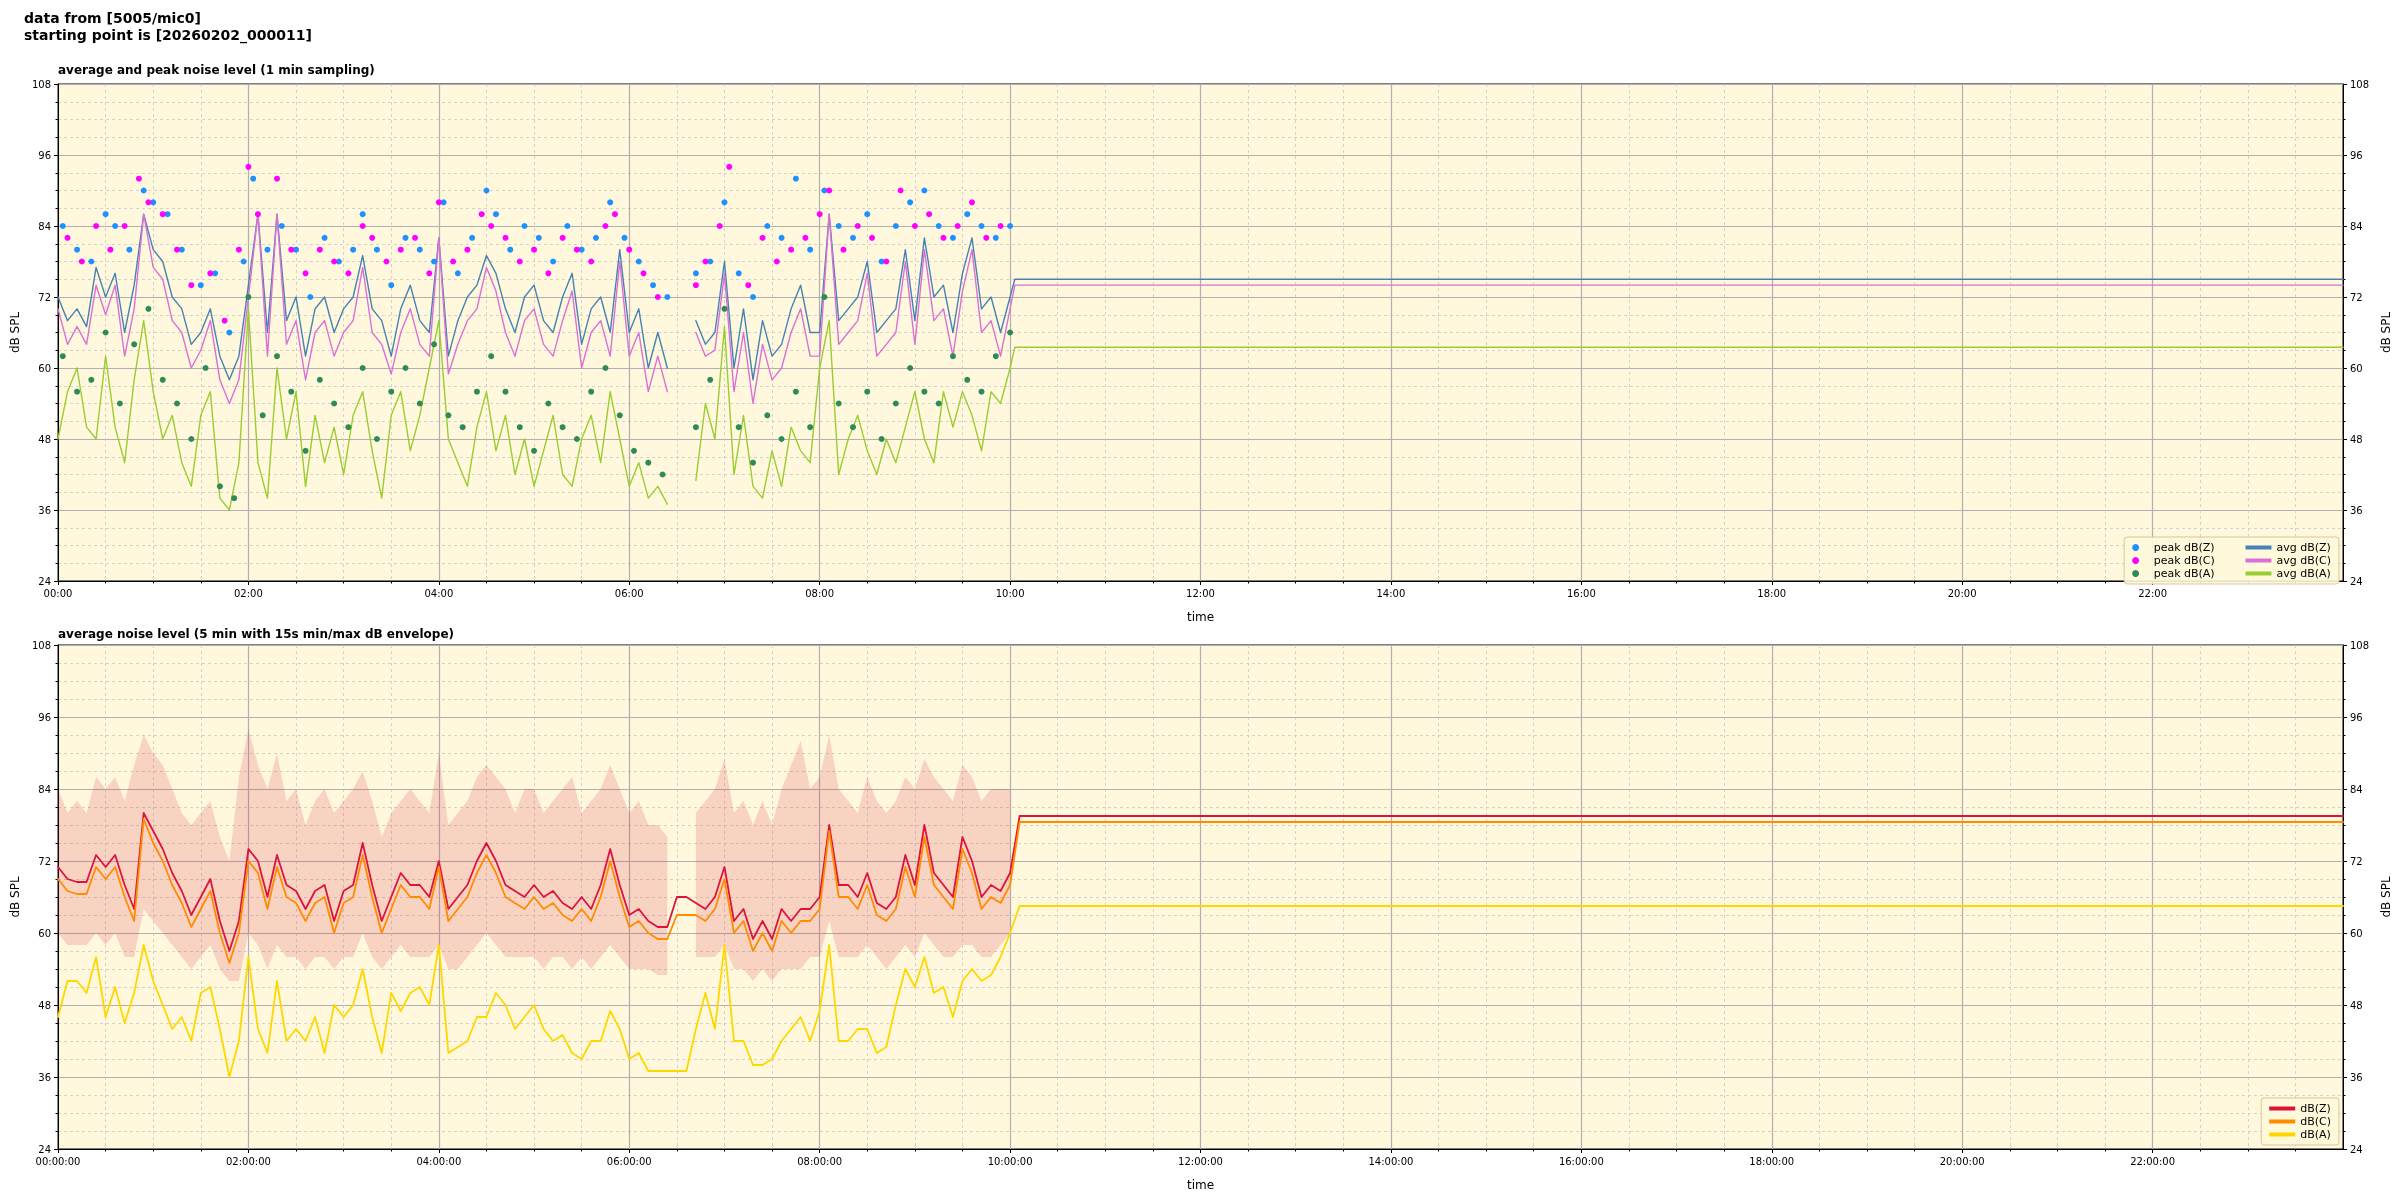 Image resolution: width=2400 pixels, height=1200 pixels. I want to click on x-tick-label: 10:00, so click(1010, 593).